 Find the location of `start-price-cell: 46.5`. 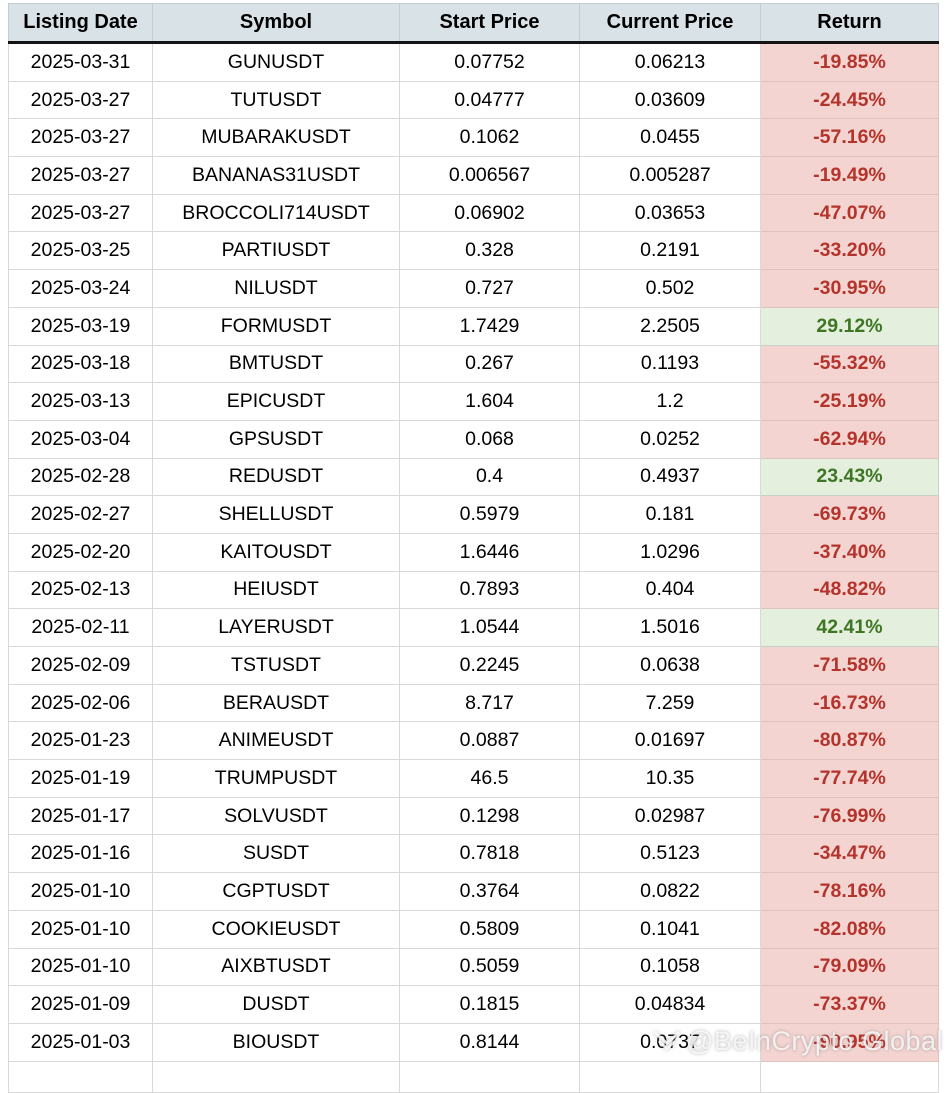

start-price-cell: 46.5 is located at coordinates (489, 778).